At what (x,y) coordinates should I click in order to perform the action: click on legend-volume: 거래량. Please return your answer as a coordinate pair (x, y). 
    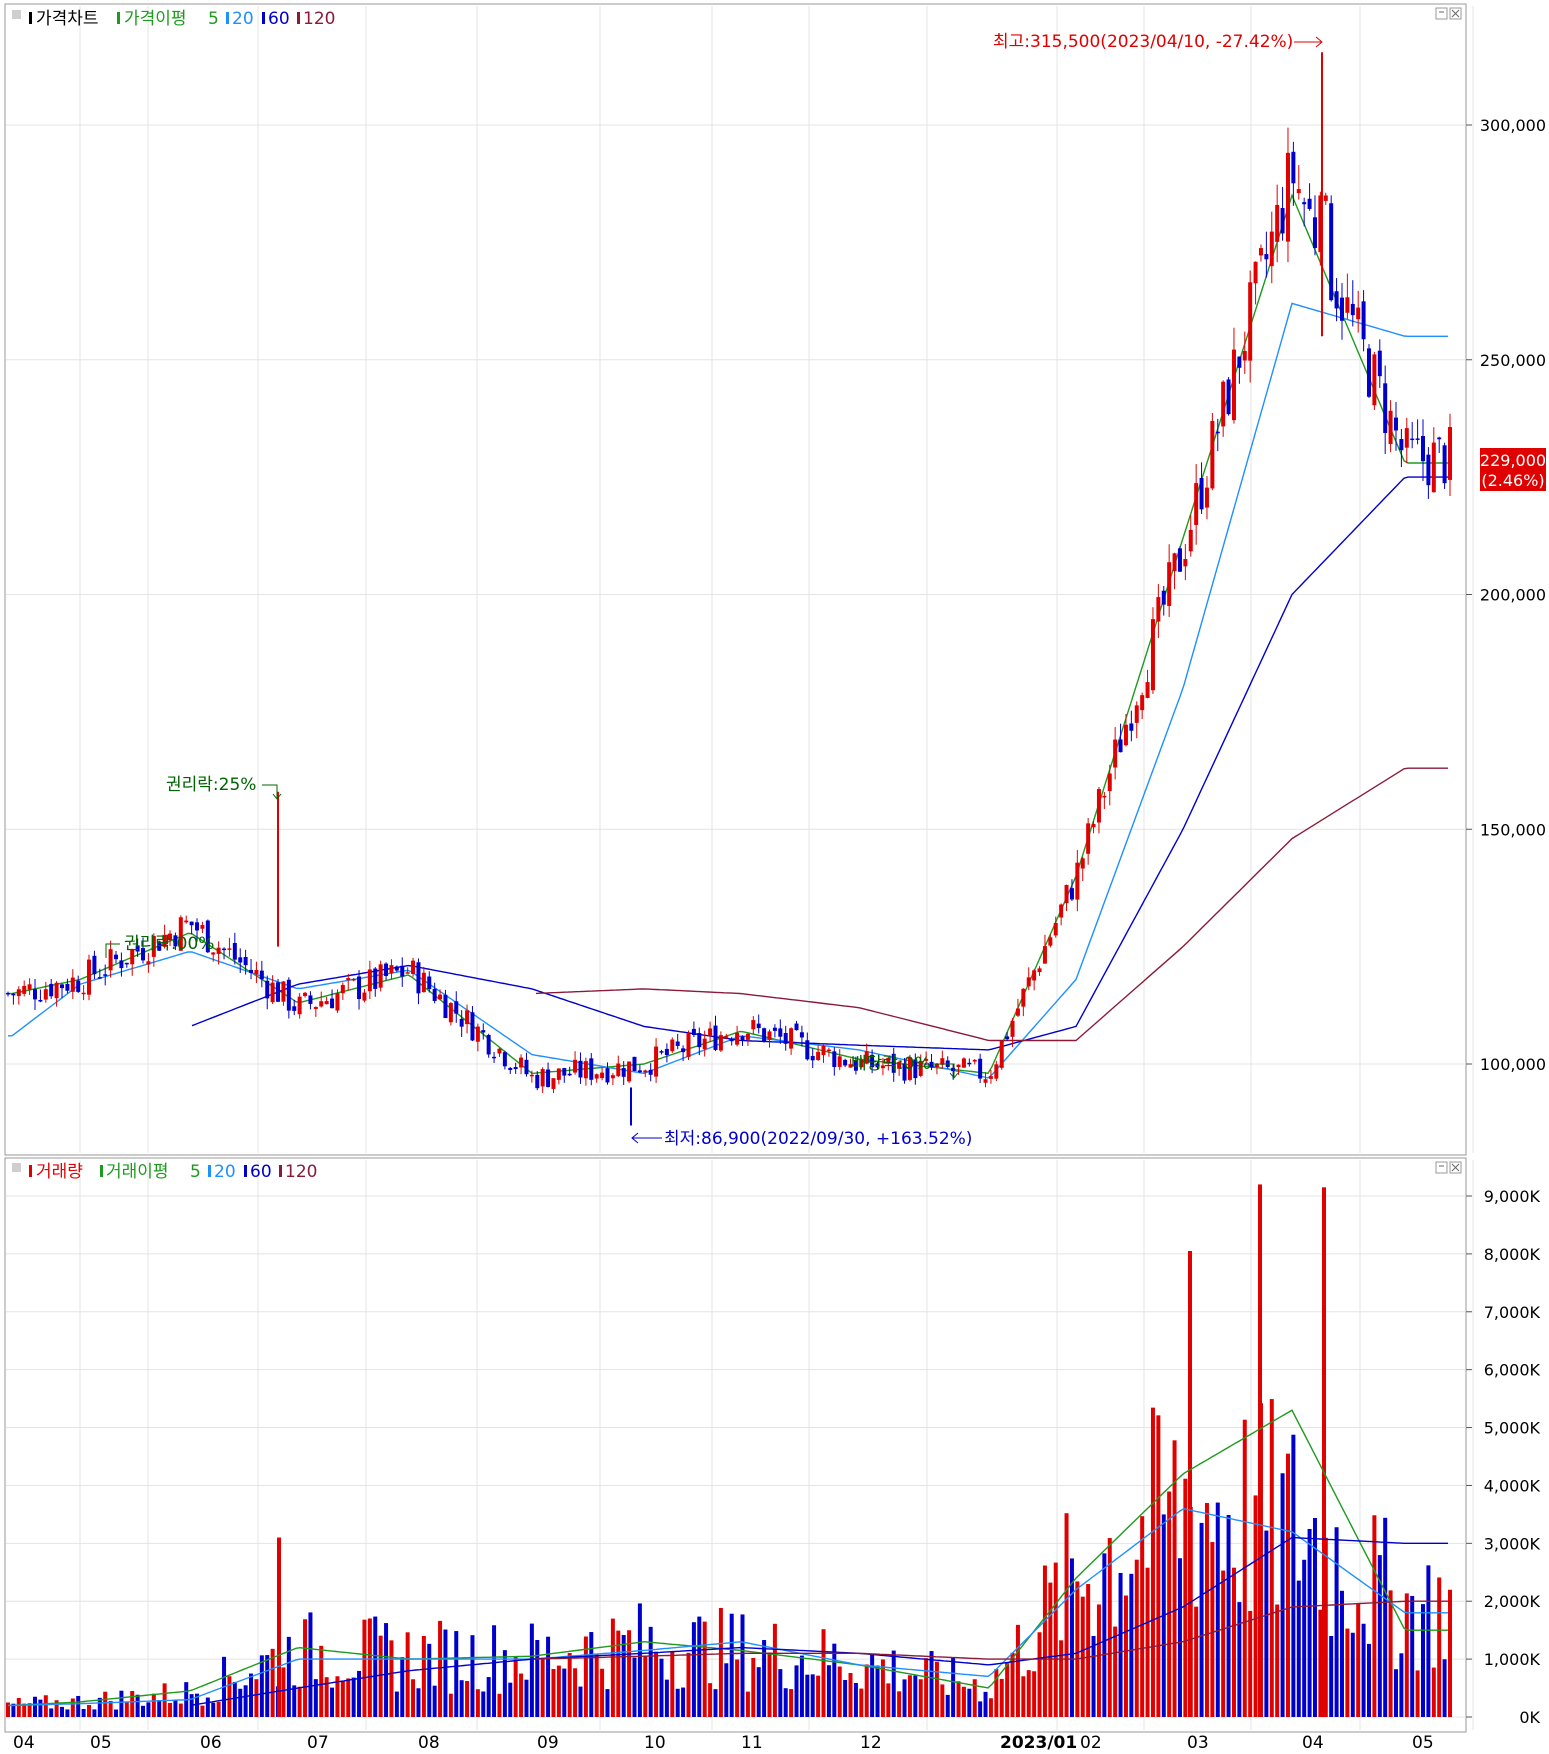
    Looking at the image, I should click on (59, 1172).